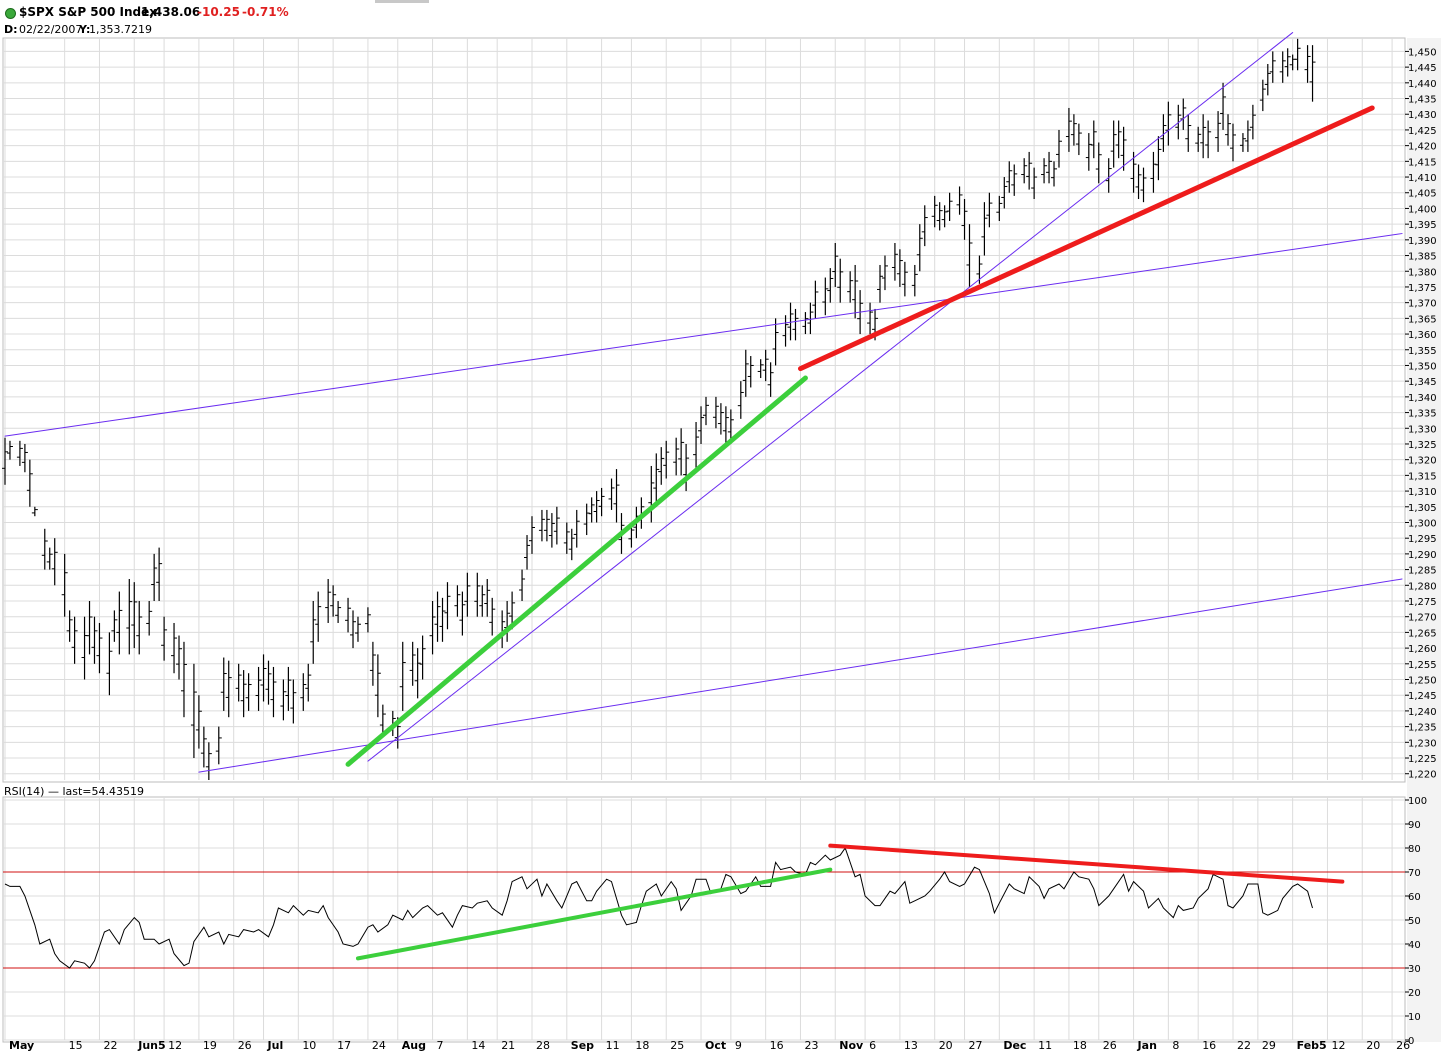 The height and width of the screenshot is (1058, 1441). I want to click on rsi-line, so click(658, 907).